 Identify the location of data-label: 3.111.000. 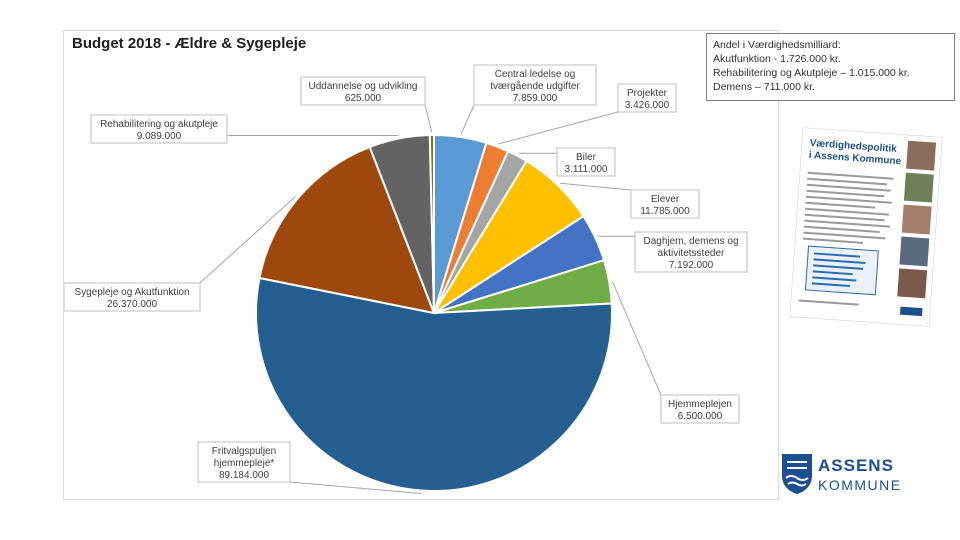
(585, 169).